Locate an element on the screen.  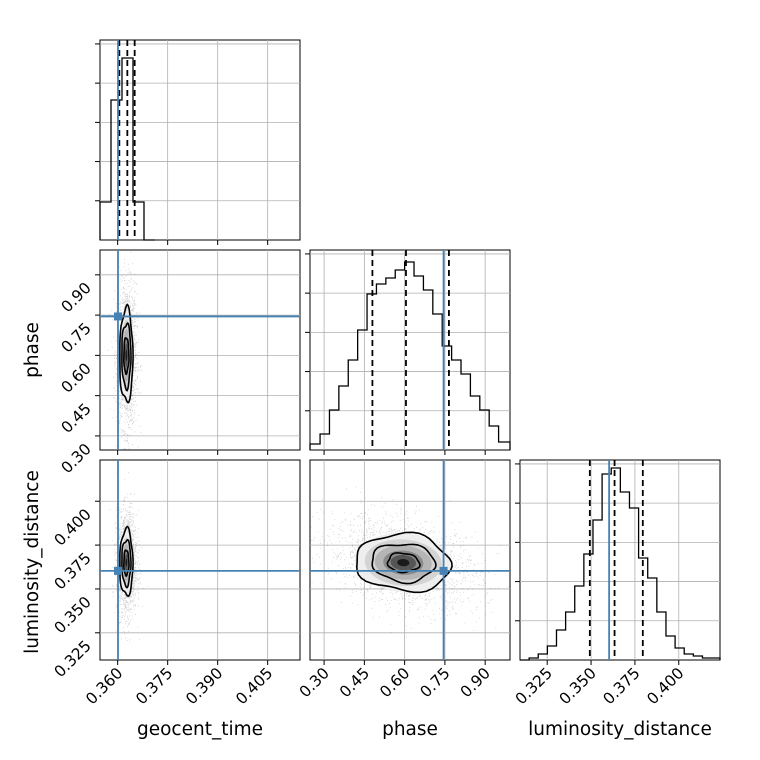
ylabel-phase: phase is located at coordinates (32, 350).